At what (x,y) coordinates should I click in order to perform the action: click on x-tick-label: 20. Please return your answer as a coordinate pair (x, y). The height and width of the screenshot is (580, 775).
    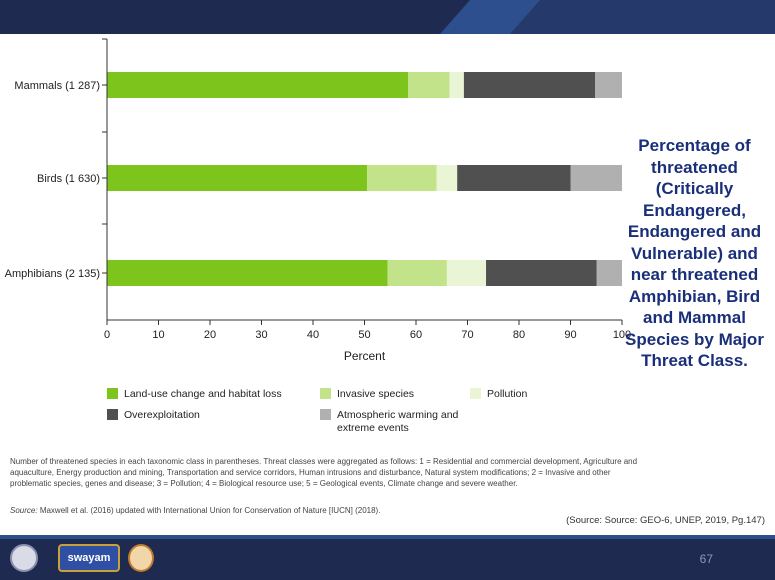
    Looking at the image, I should click on (210, 335).